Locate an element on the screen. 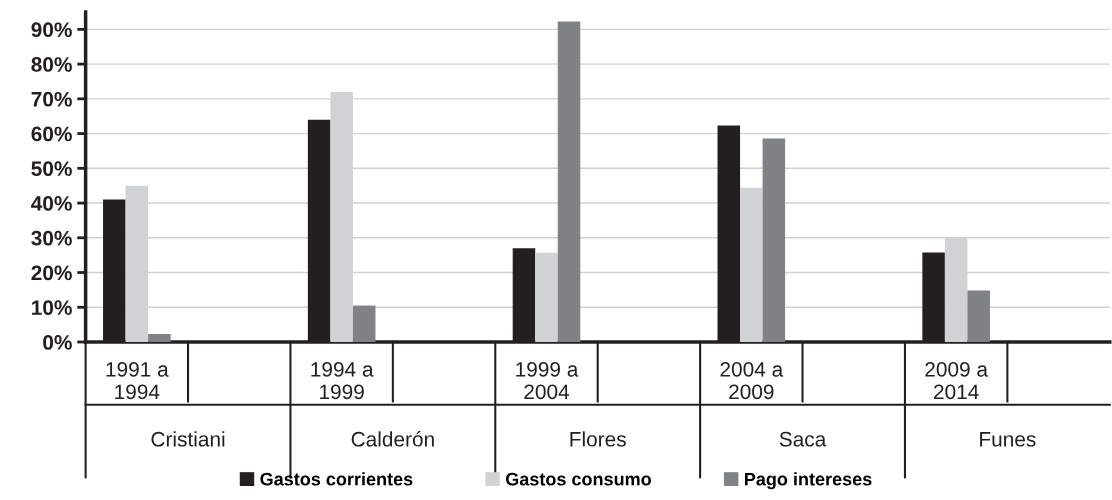 The width and height of the screenshot is (1112, 500). x-tick-label: 1994 a 1999 is located at coordinates (342, 380).